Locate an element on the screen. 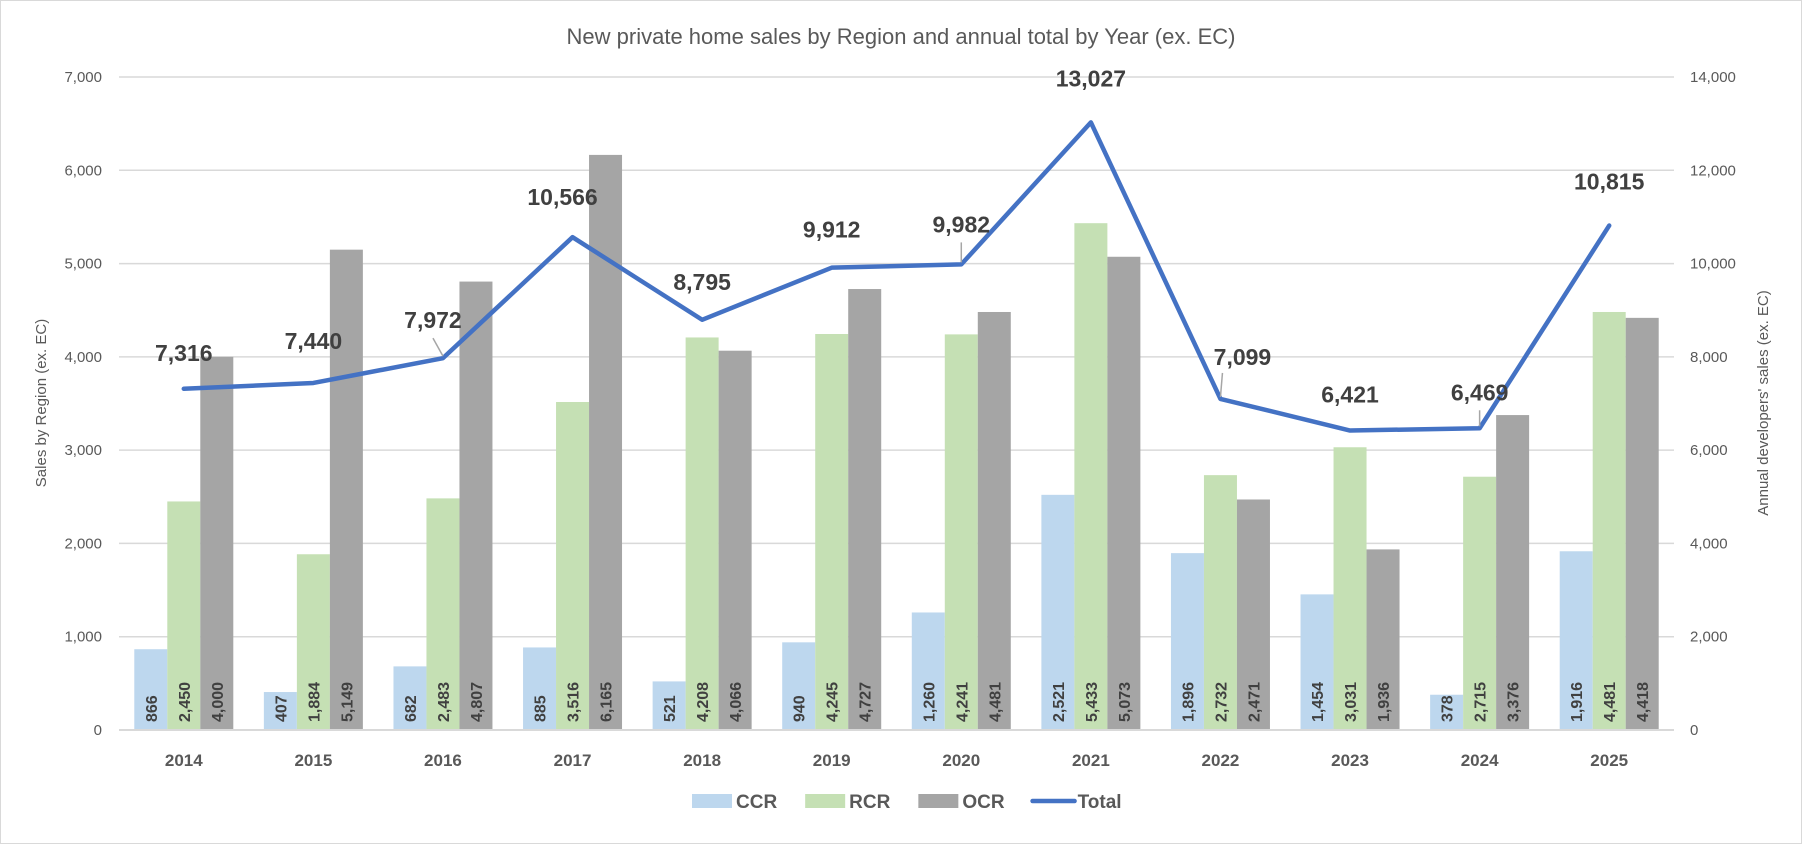  bar-data-label: 407 is located at coordinates (281, 708).